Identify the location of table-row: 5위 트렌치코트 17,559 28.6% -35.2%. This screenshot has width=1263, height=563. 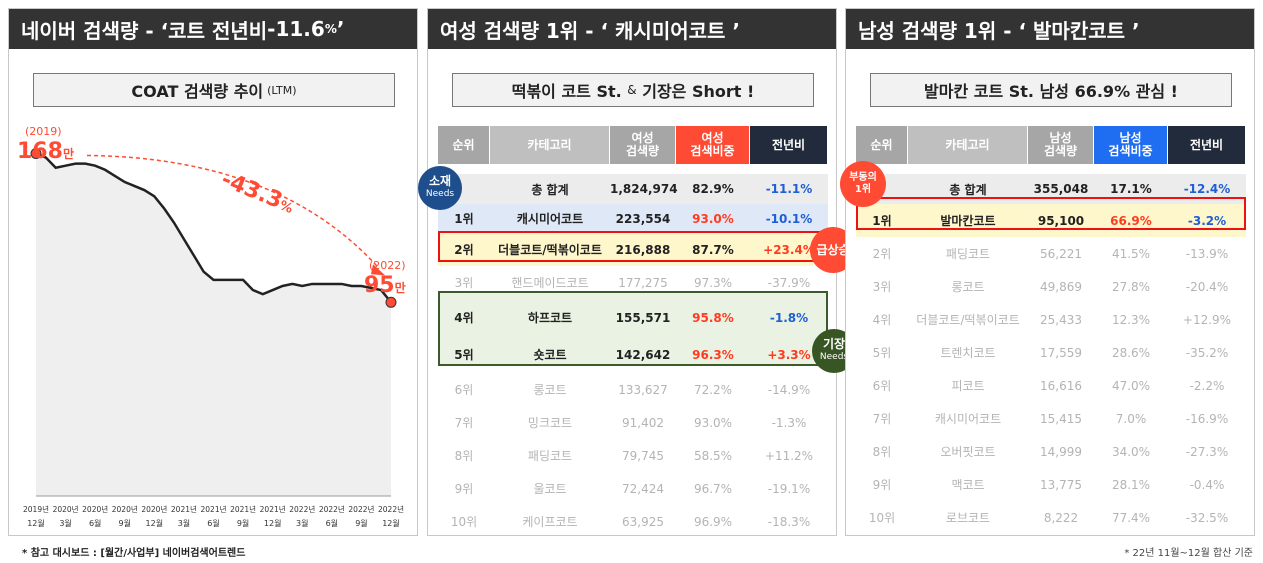
(1051, 352).